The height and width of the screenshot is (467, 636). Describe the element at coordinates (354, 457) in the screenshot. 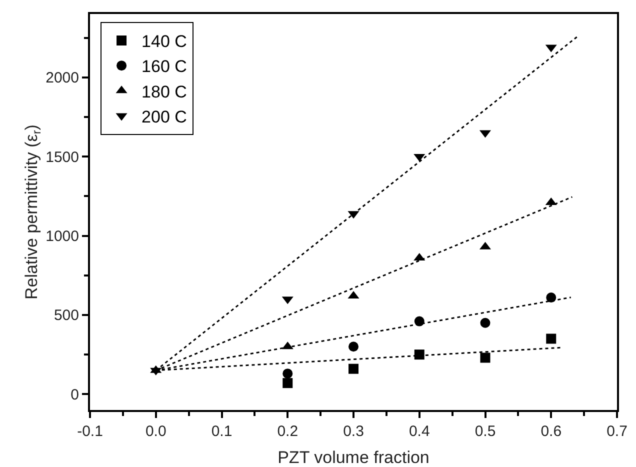

I see `x-axis-title: PZT volume fraction` at that location.